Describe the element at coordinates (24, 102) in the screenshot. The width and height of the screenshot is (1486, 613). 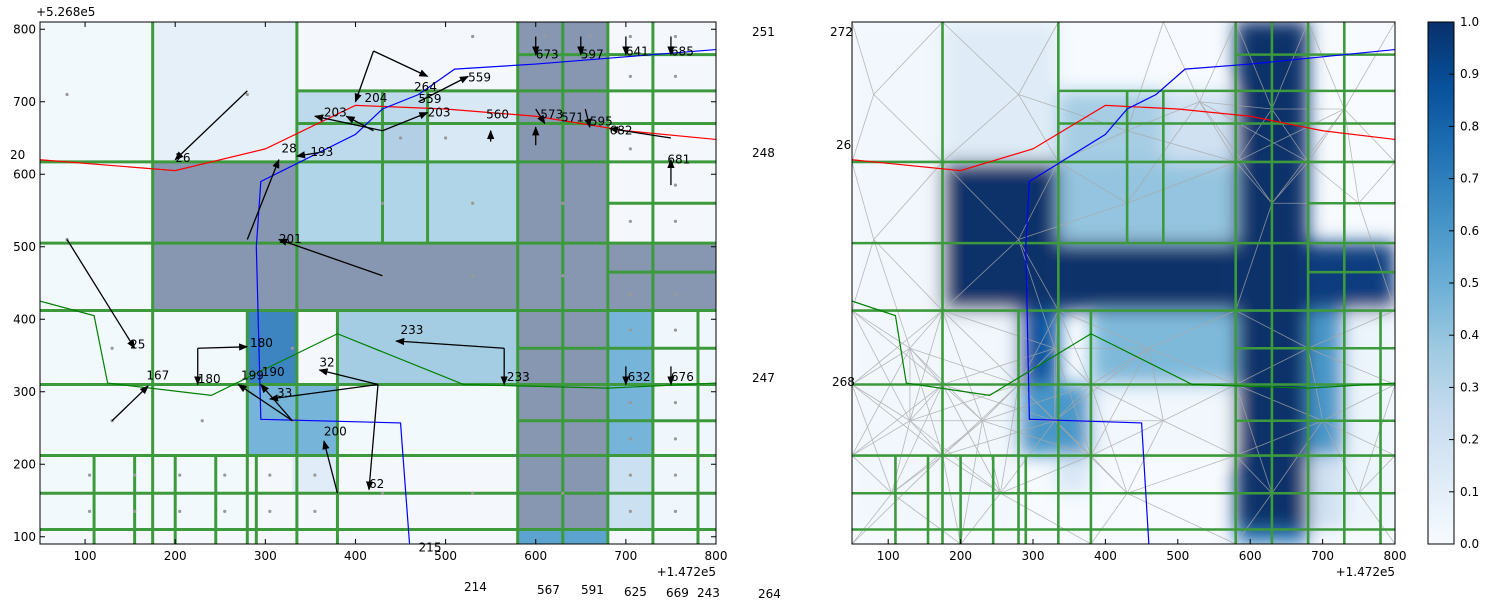
I see `y-tick-label: 700` at that location.